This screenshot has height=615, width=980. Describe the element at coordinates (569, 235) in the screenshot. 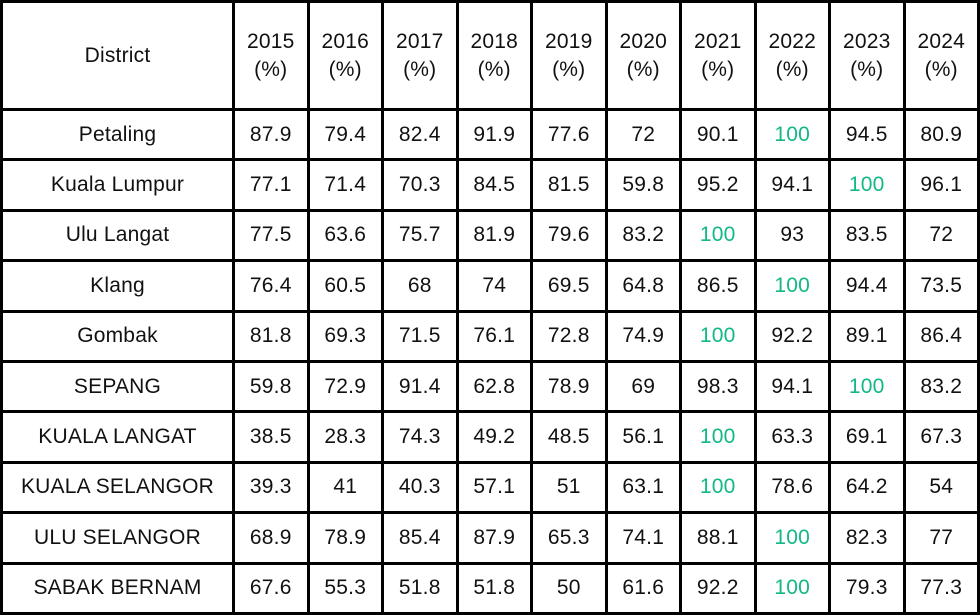

I see `value-cell: 79.6` at that location.